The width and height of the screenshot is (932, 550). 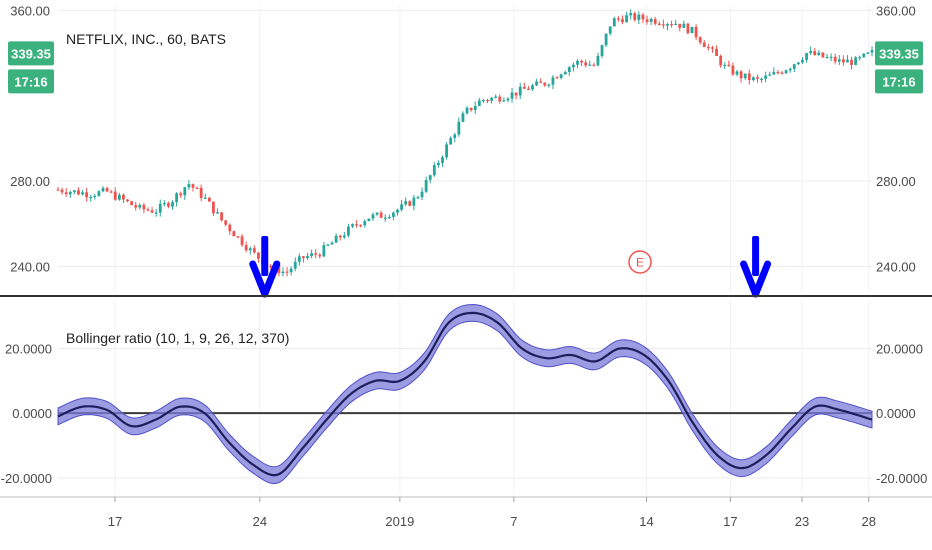 I want to click on indicator-y-tick-label: 0.0000, so click(x=32, y=413).